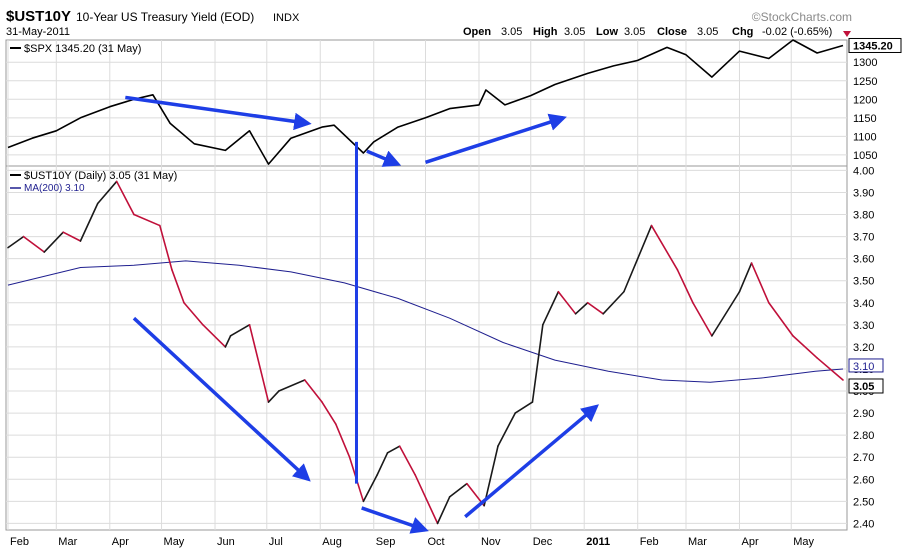  I want to click on description: 10-Year US Treasury Yield (EOD), so click(165, 17).